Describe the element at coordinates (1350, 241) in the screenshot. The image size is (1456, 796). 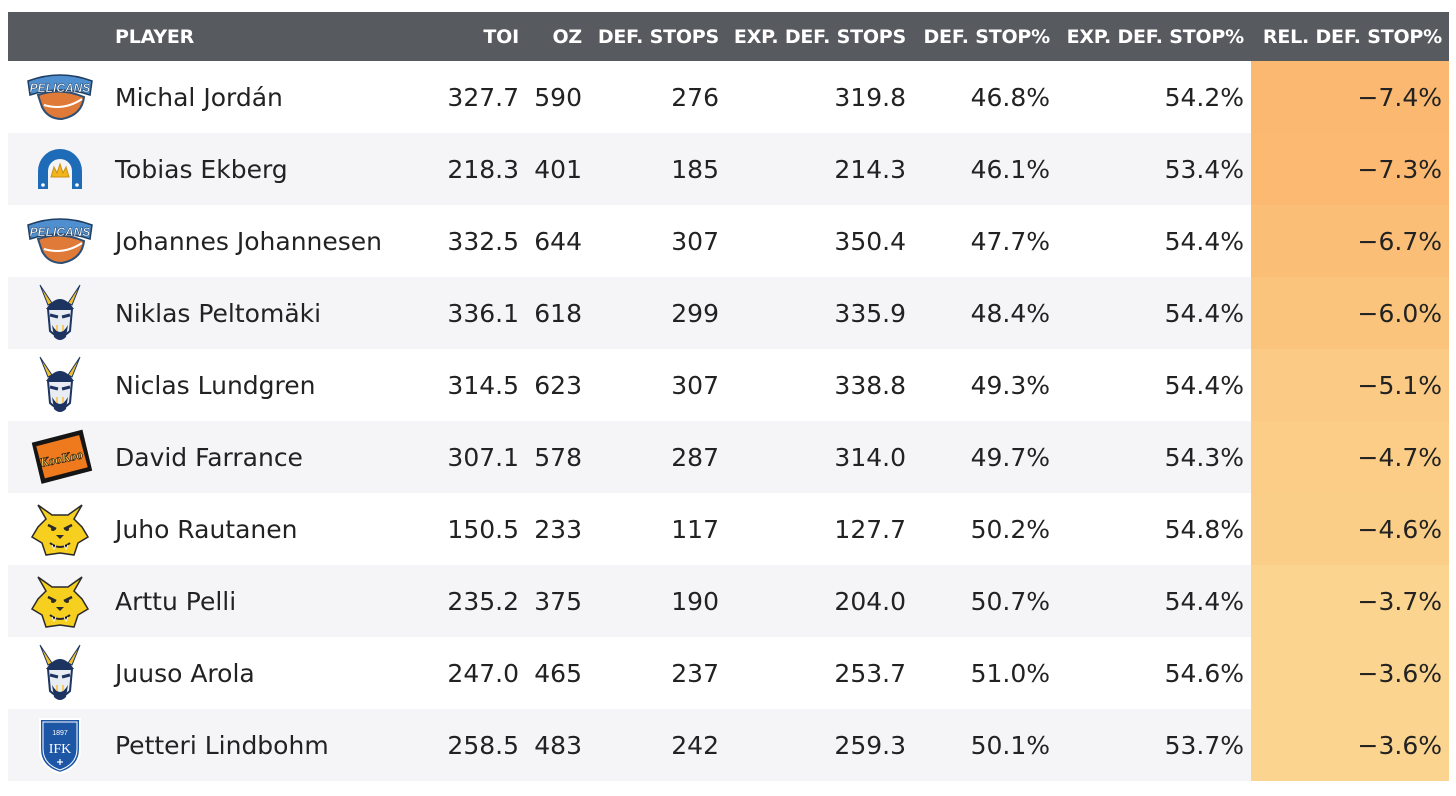
I see `rel-def-stop-pct-cell: −6.7%` at that location.